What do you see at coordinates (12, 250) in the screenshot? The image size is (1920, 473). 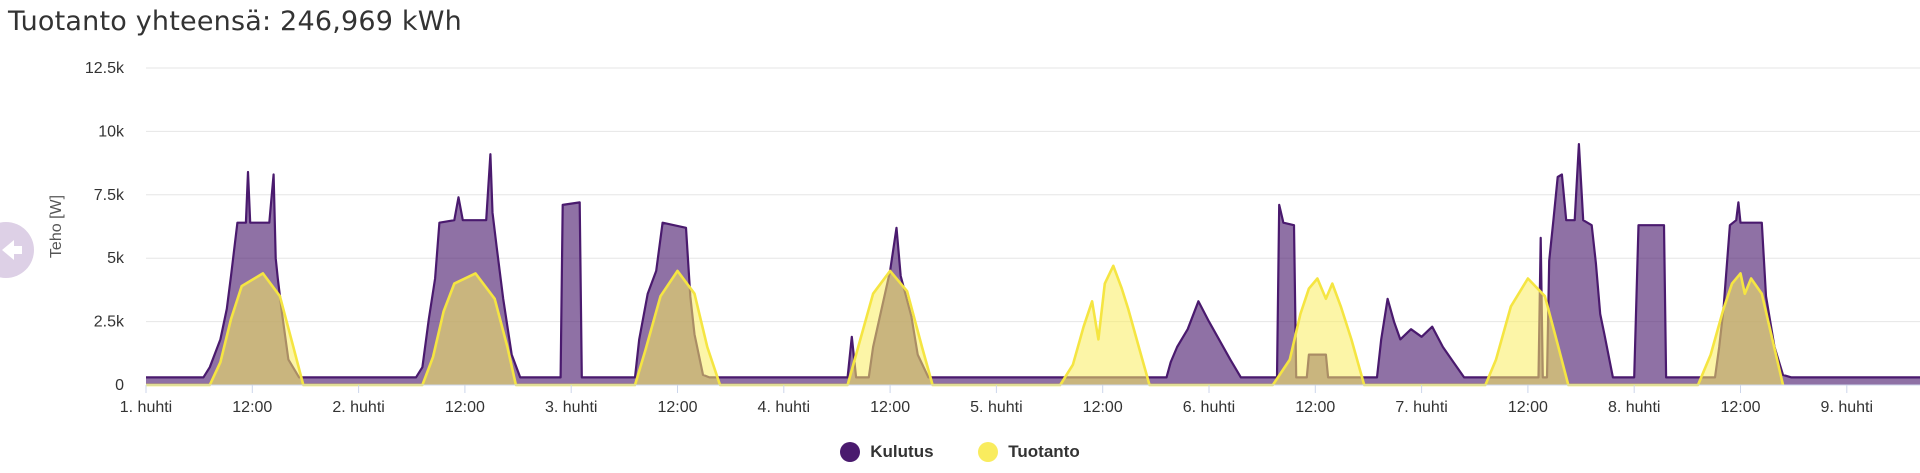 I see `arrow-left-icon` at bounding box center [12, 250].